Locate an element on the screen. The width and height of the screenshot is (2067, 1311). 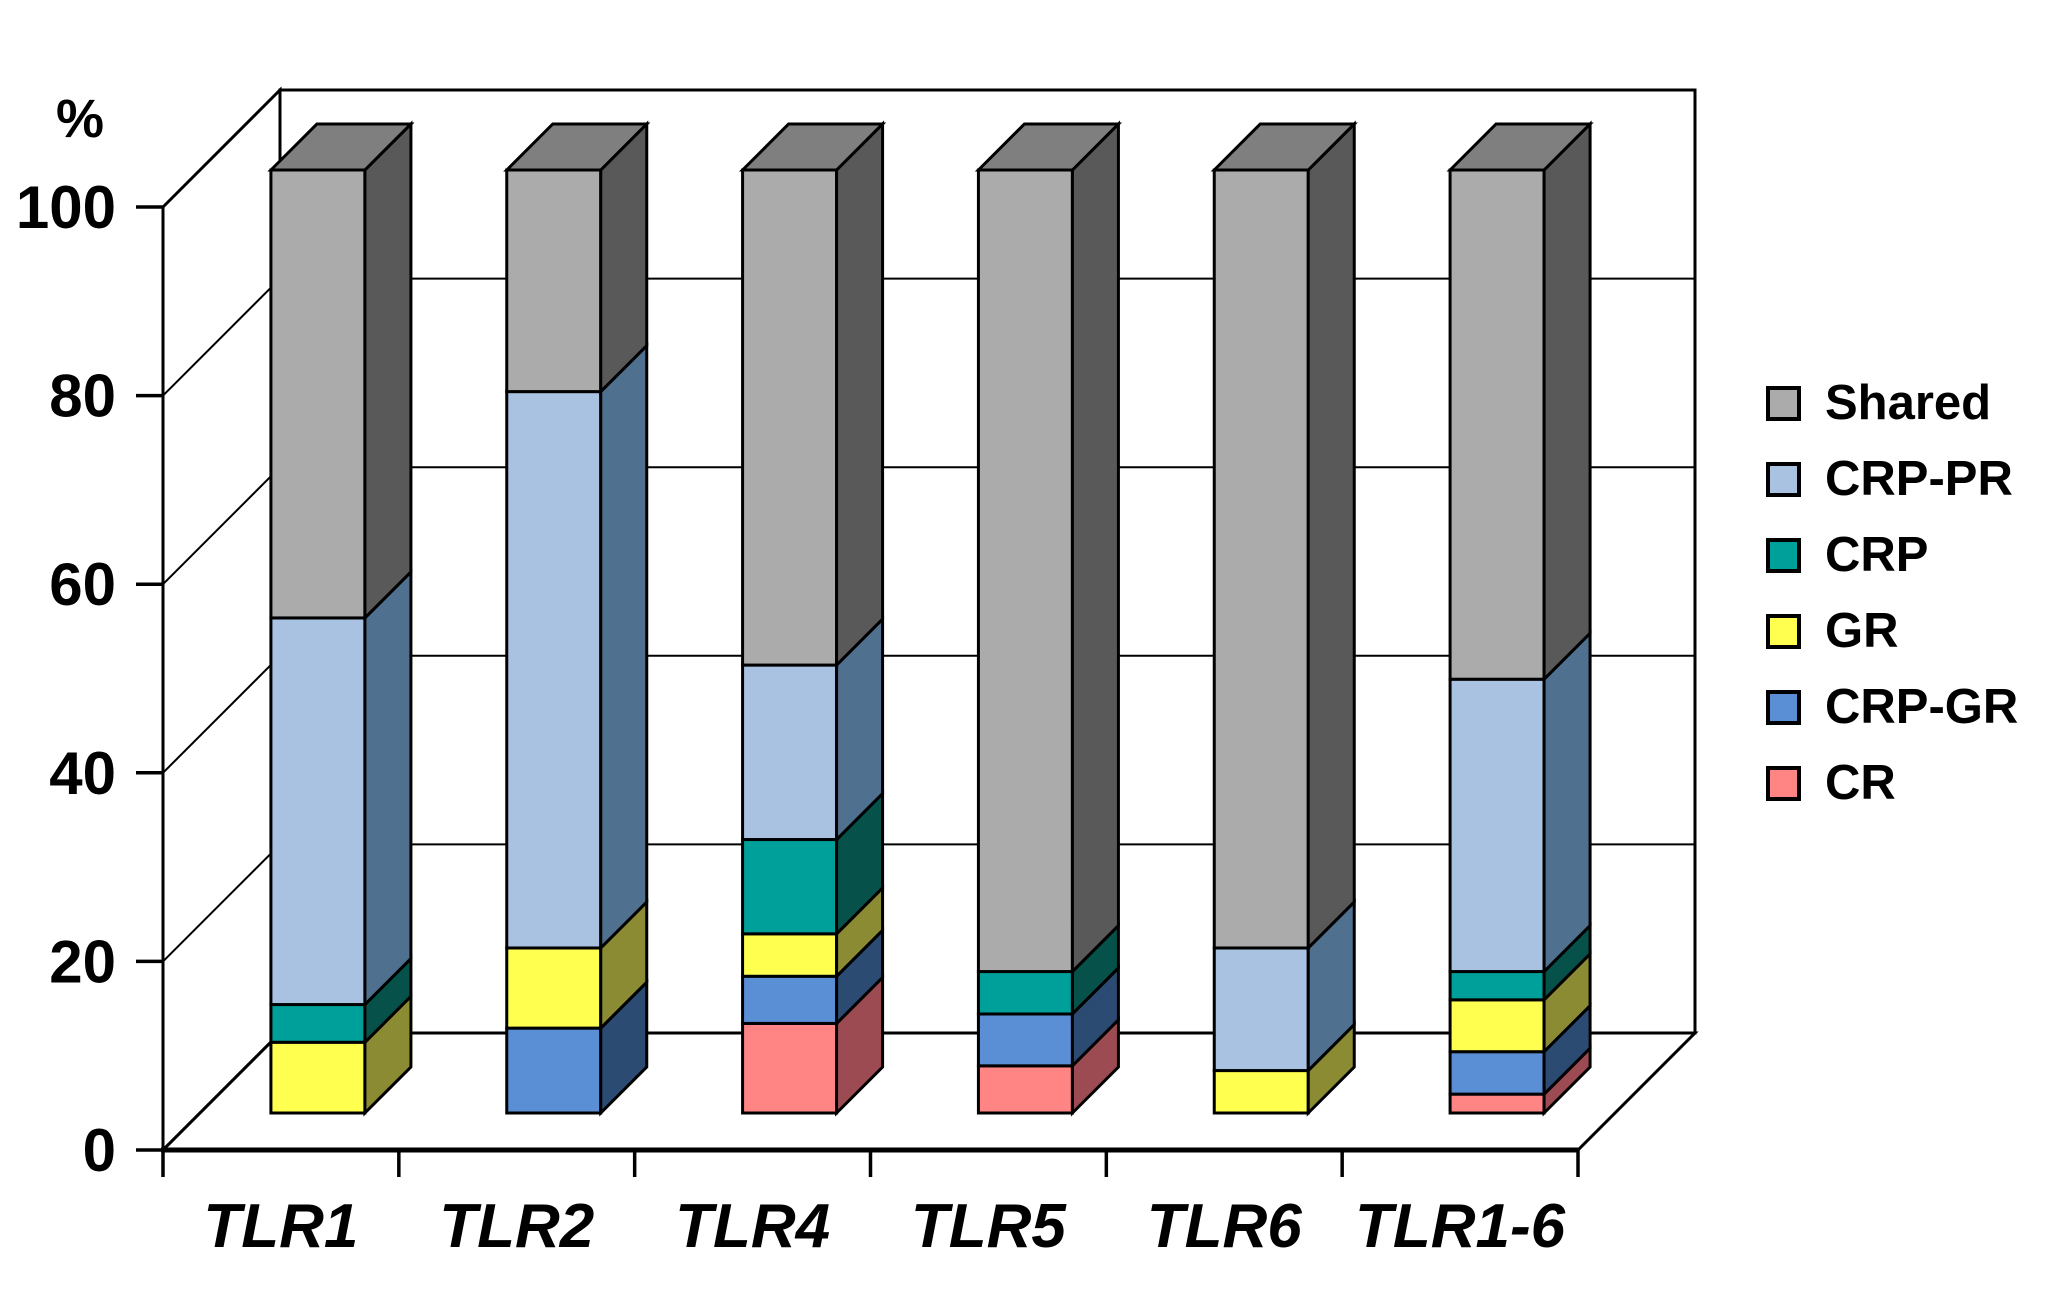
y-axis-unit-label: % is located at coordinates (80, 119).